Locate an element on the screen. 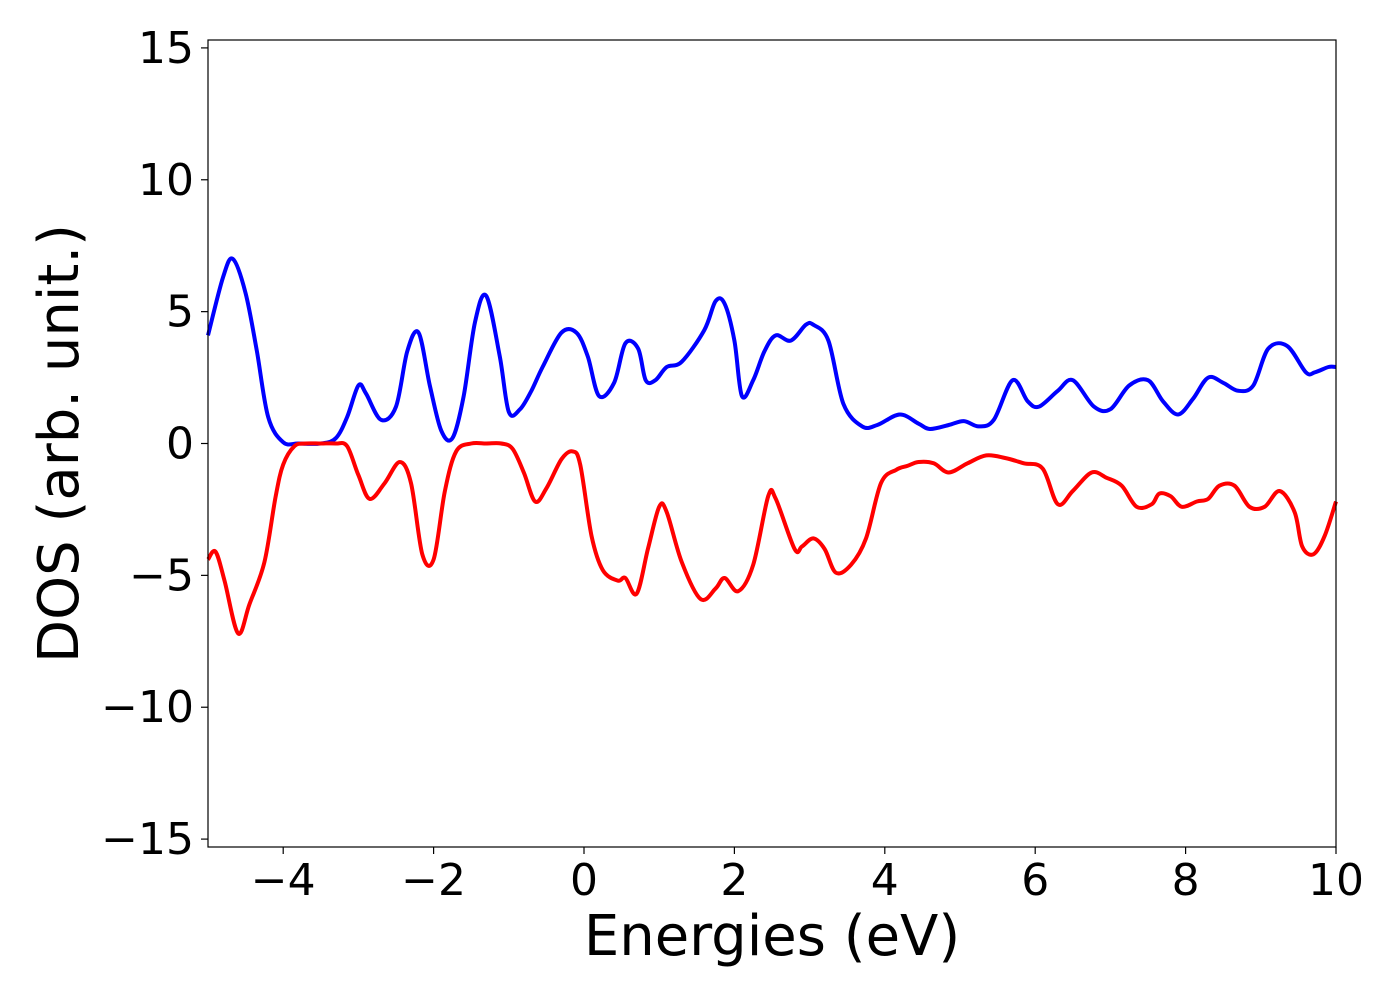  y-tick-label: 5 is located at coordinates (180, 312).